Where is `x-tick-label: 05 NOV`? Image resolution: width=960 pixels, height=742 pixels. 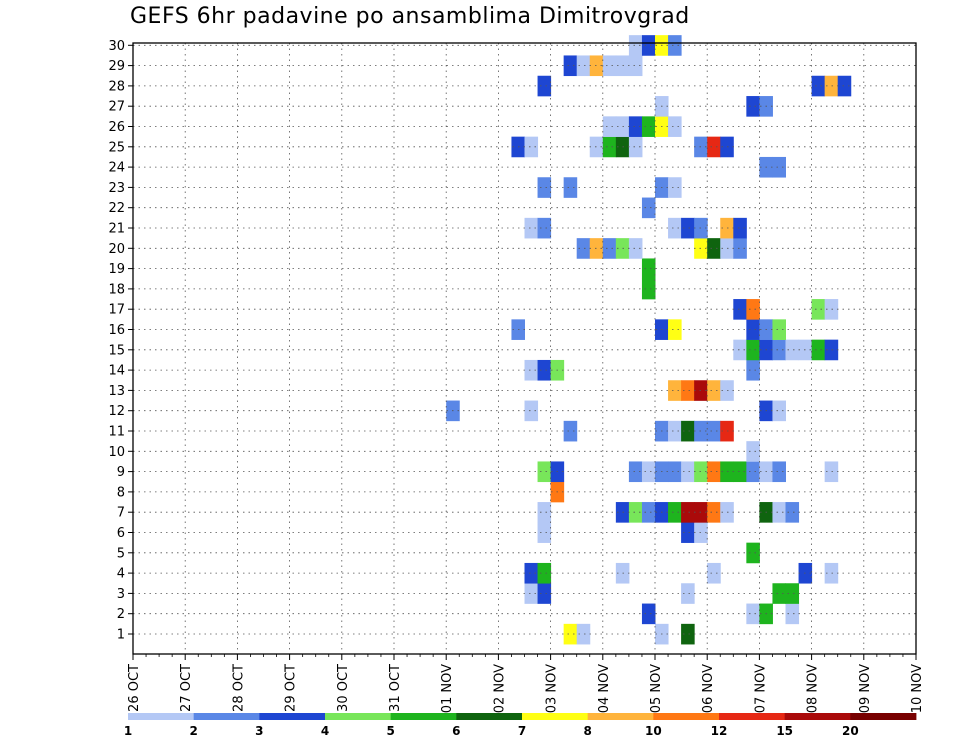 x-tick-label: 05 NOV is located at coordinates (656, 688).